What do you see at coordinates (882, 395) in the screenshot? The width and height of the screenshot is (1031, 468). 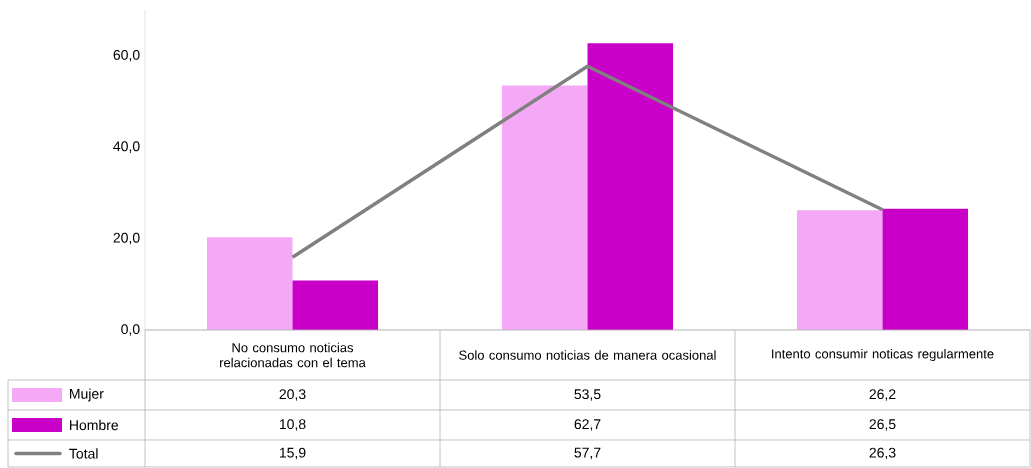 I see `data-label: 26,2` at bounding box center [882, 395].